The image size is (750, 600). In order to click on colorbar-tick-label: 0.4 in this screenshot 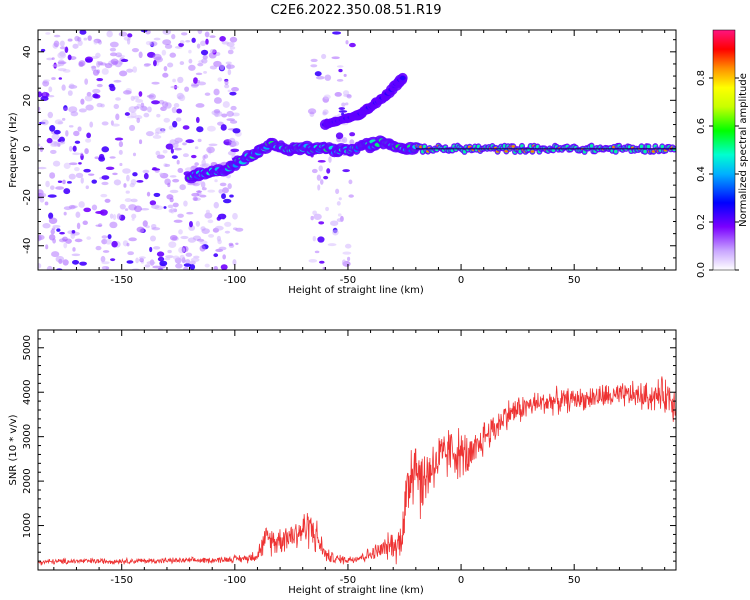, I will do `click(701, 174)`.